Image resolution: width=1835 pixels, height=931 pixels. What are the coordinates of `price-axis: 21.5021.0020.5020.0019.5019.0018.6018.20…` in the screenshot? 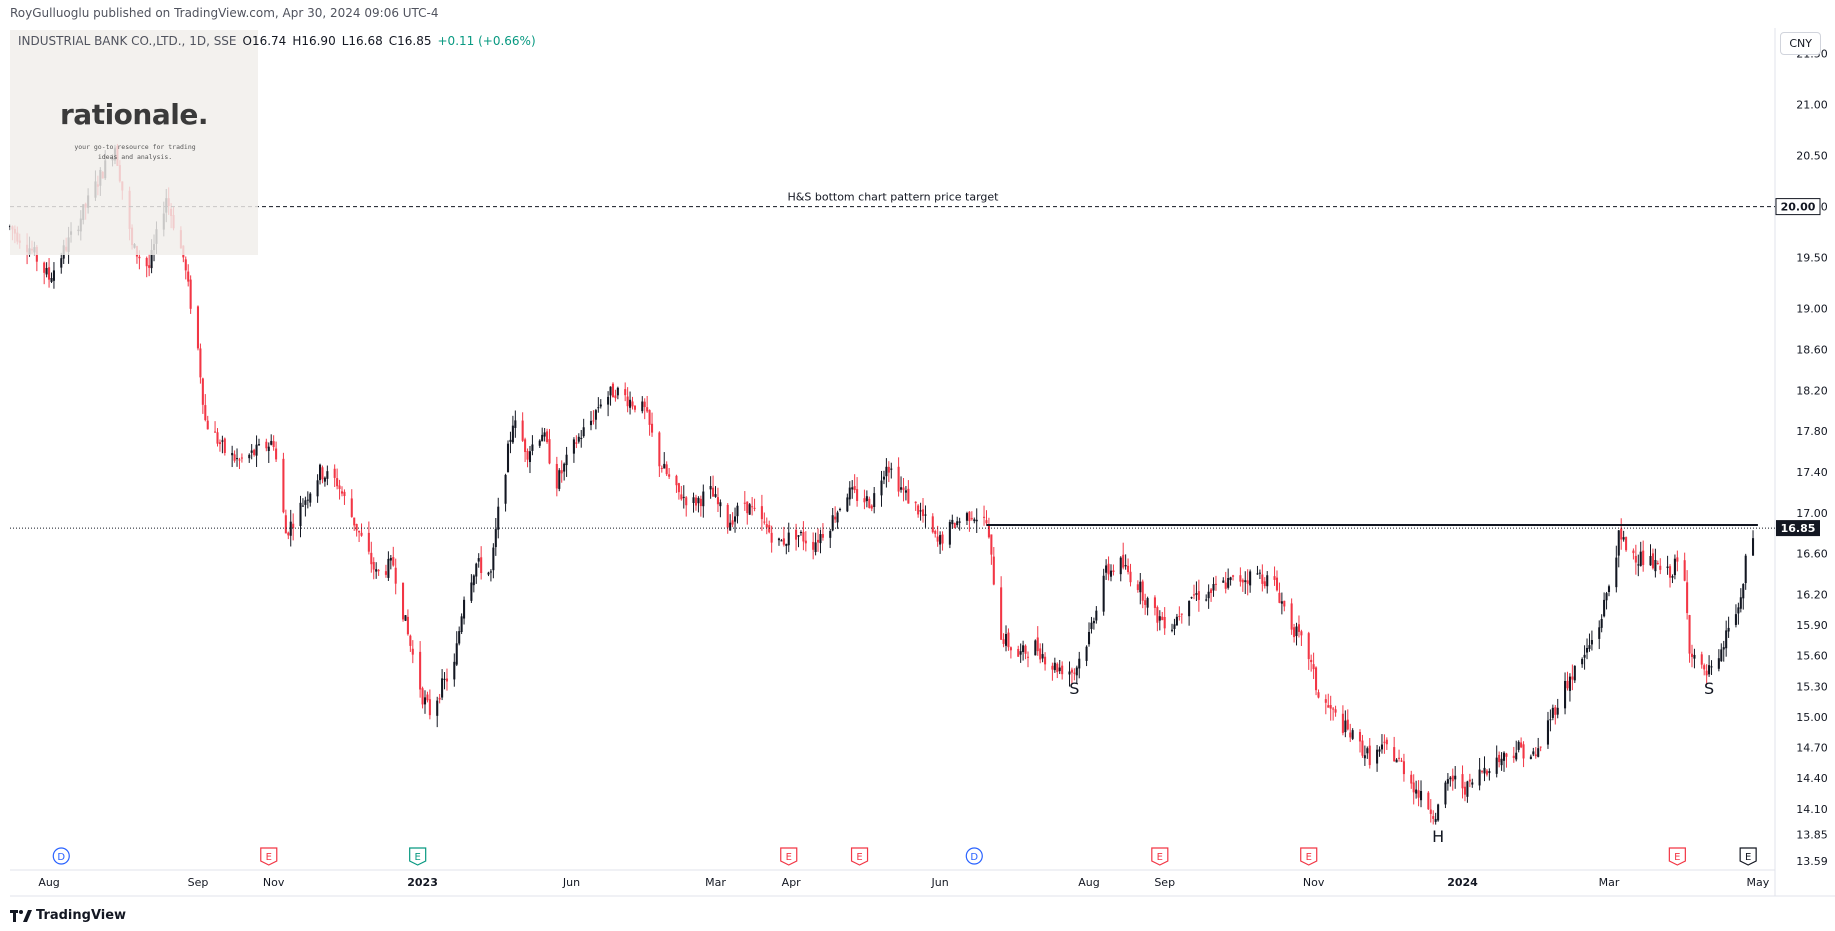 It's located at (1812, 458).